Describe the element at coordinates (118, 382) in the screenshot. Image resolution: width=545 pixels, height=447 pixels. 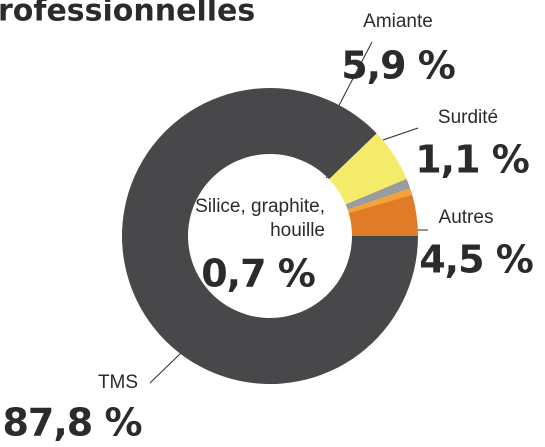
I see `slice-label: TMS` at that location.